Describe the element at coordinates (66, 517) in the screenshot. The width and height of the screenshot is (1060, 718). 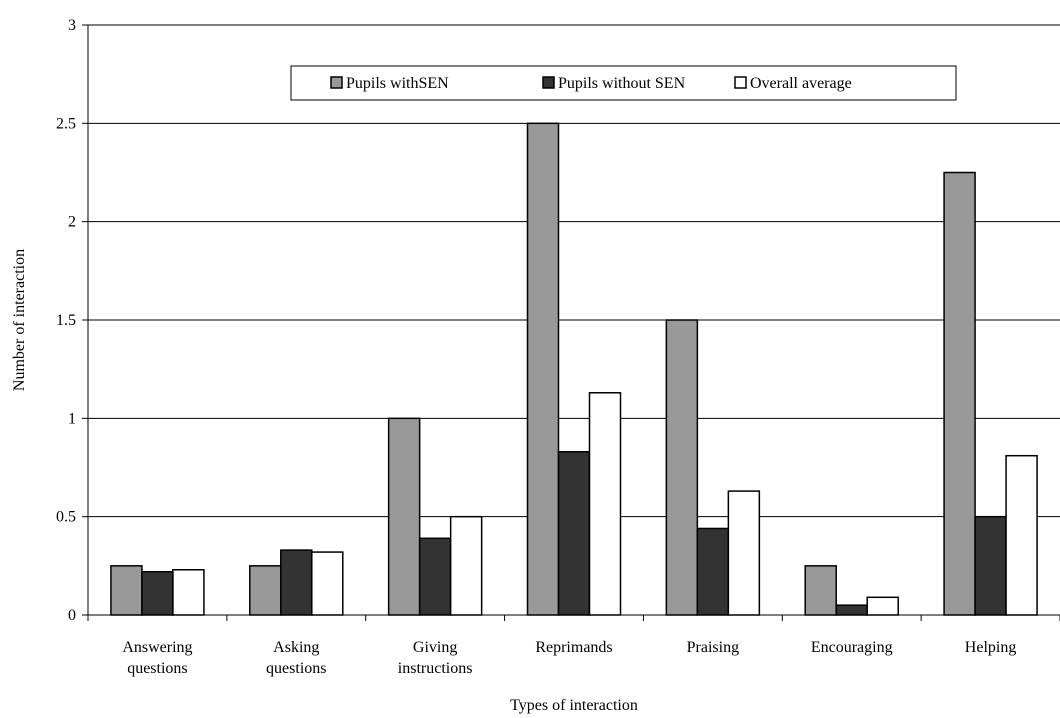
I see `y-tick-label: 0.5` at that location.